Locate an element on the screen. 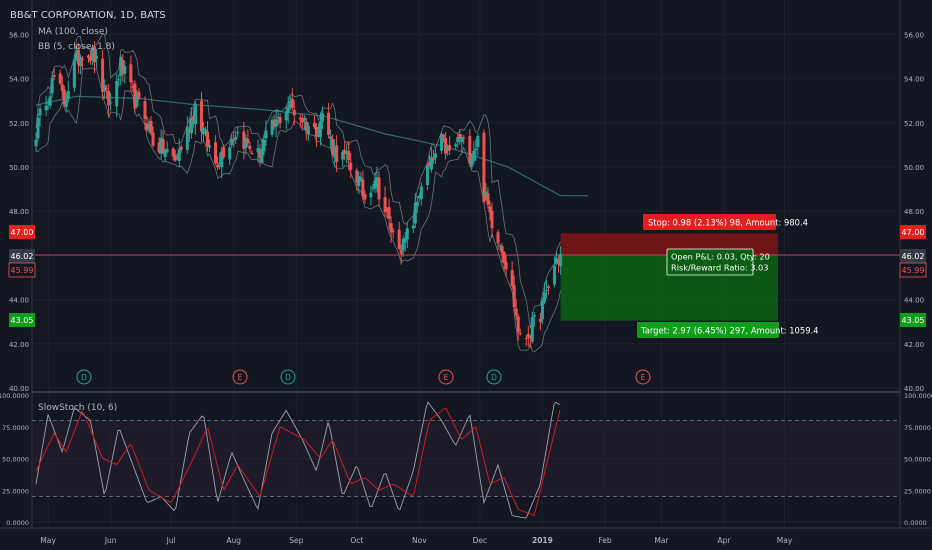 The image size is (932, 550). stoch-k-line is located at coordinates (298, 460).